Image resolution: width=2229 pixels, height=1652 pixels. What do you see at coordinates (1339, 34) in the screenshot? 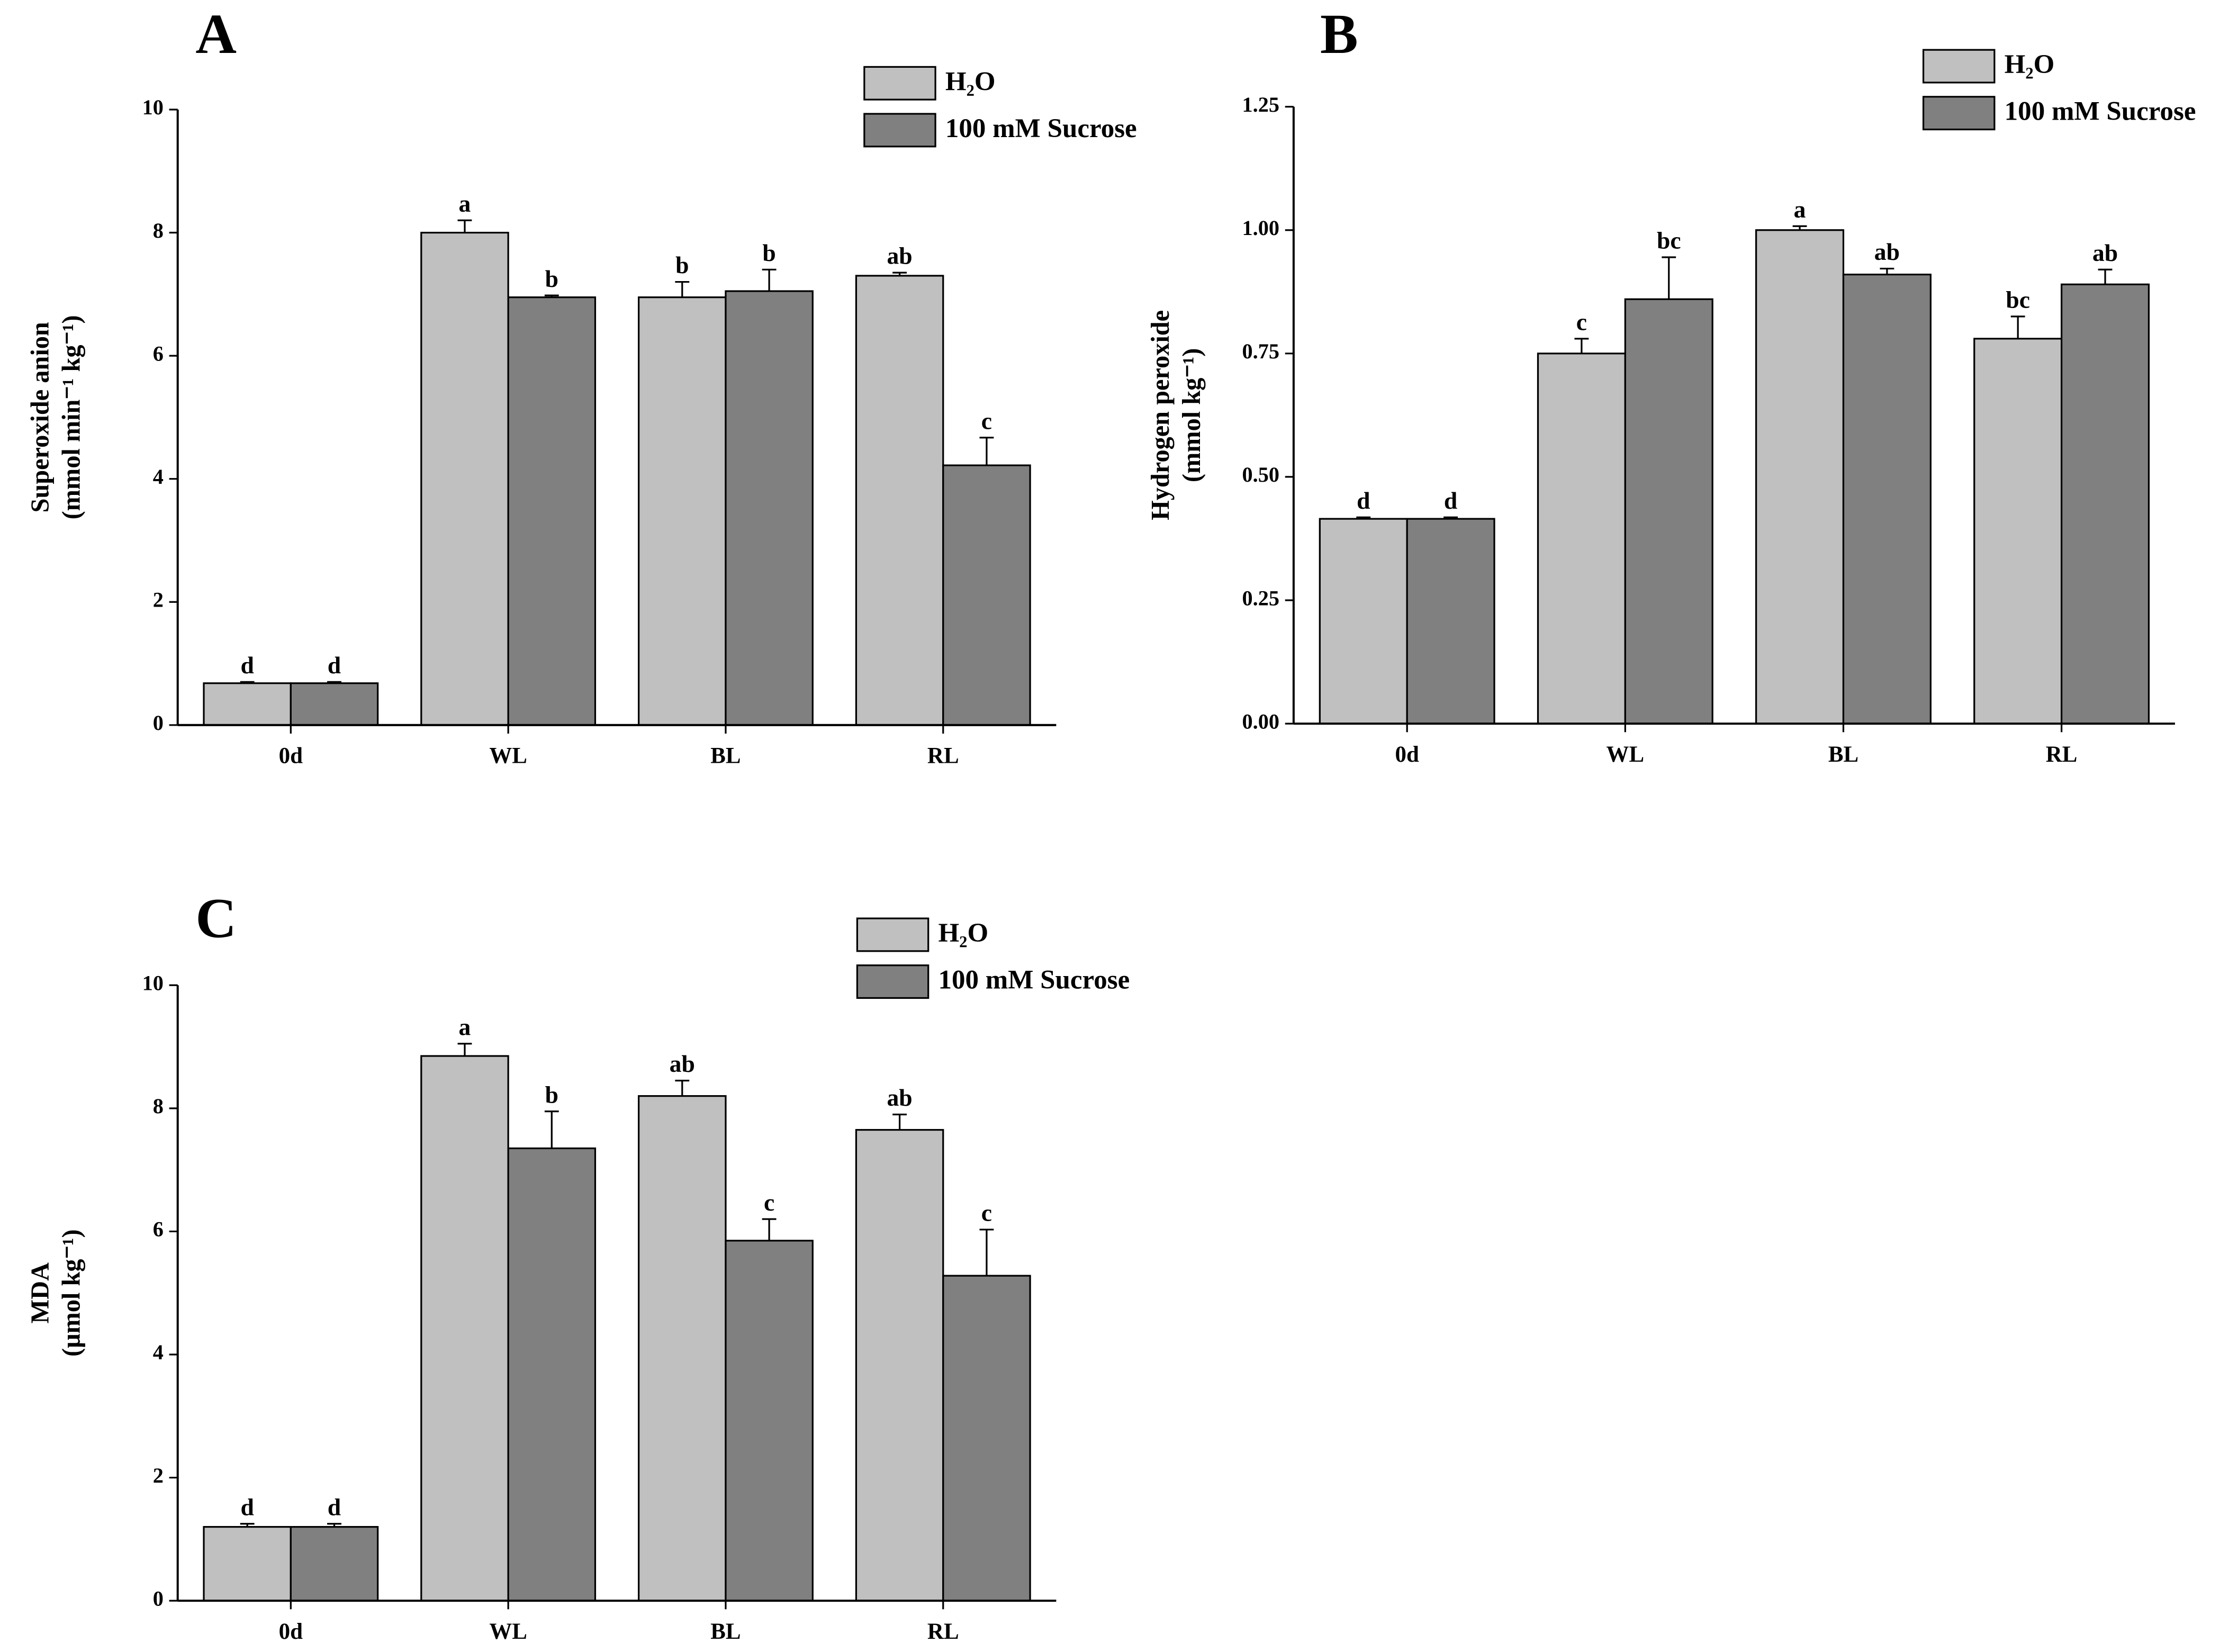
I see `panel-label: B` at bounding box center [1339, 34].